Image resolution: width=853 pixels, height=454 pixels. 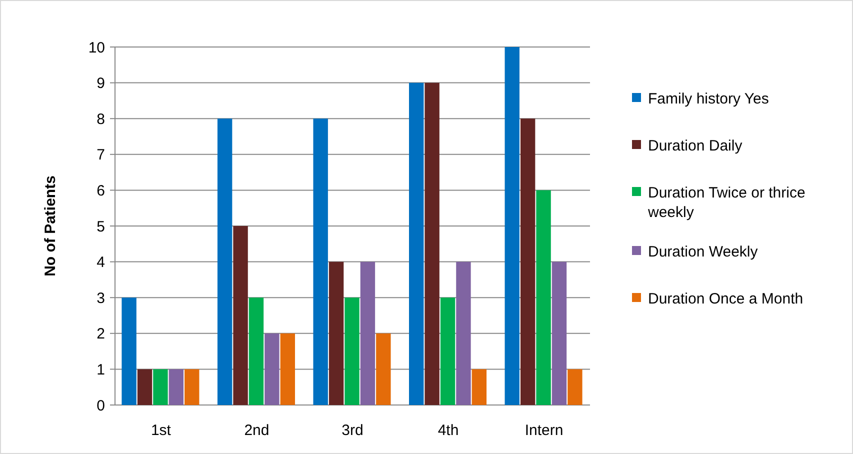 What do you see at coordinates (96, 47) in the screenshot?
I see `y-tick-label: 10` at bounding box center [96, 47].